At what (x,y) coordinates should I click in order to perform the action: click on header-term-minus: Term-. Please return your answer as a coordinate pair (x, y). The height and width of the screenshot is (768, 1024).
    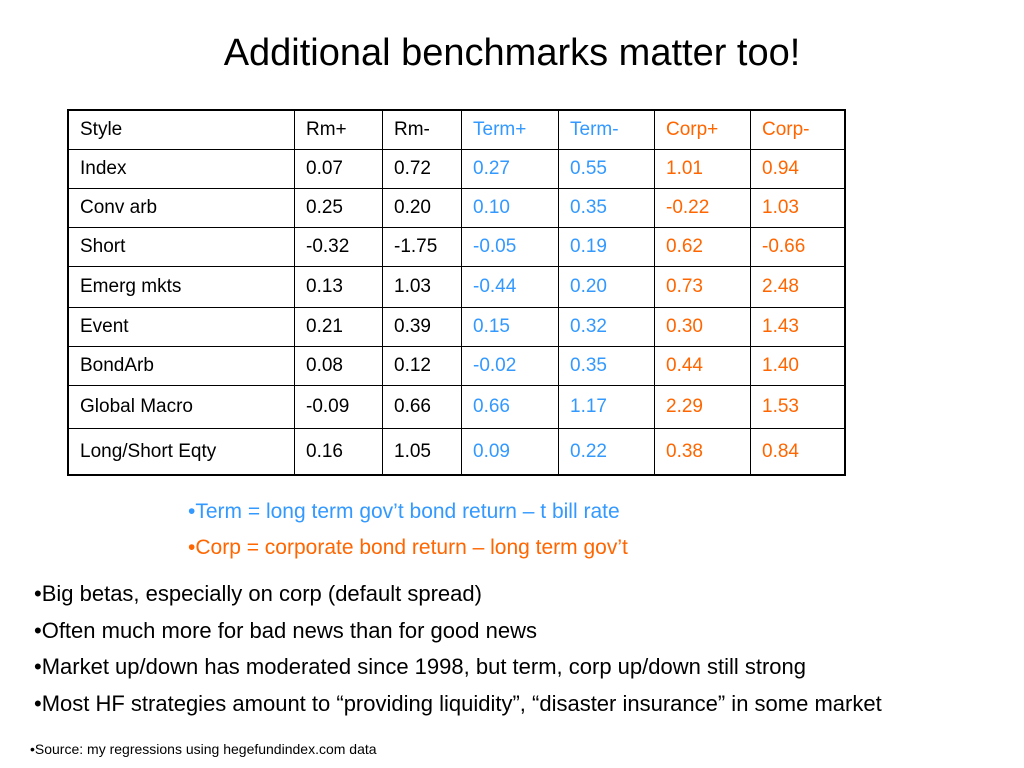
    Looking at the image, I should click on (606, 129).